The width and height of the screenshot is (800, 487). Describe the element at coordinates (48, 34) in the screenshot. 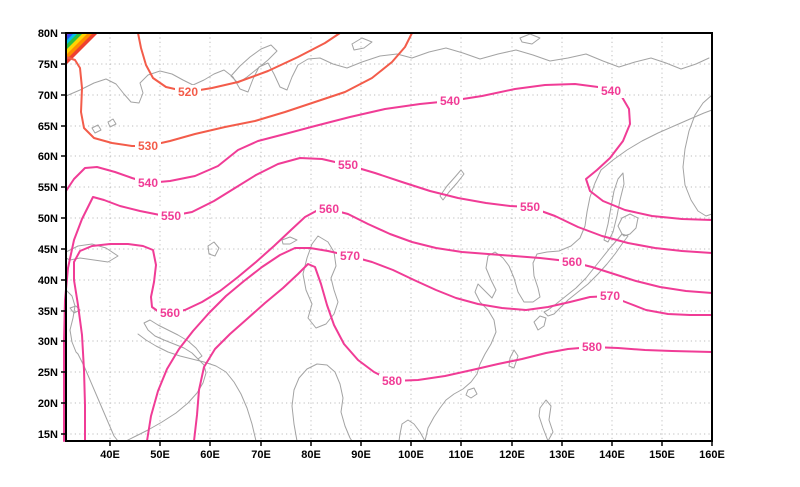

I see `y-axis-tick-label: 80N` at that location.